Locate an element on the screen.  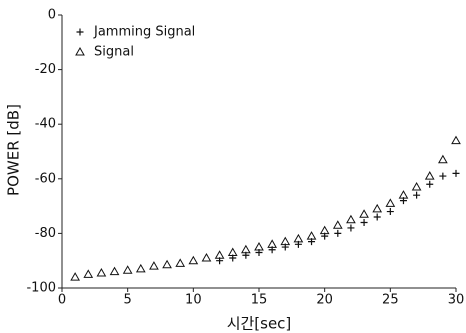
x-tick-label: 10 is located at coordinates (193, 300).